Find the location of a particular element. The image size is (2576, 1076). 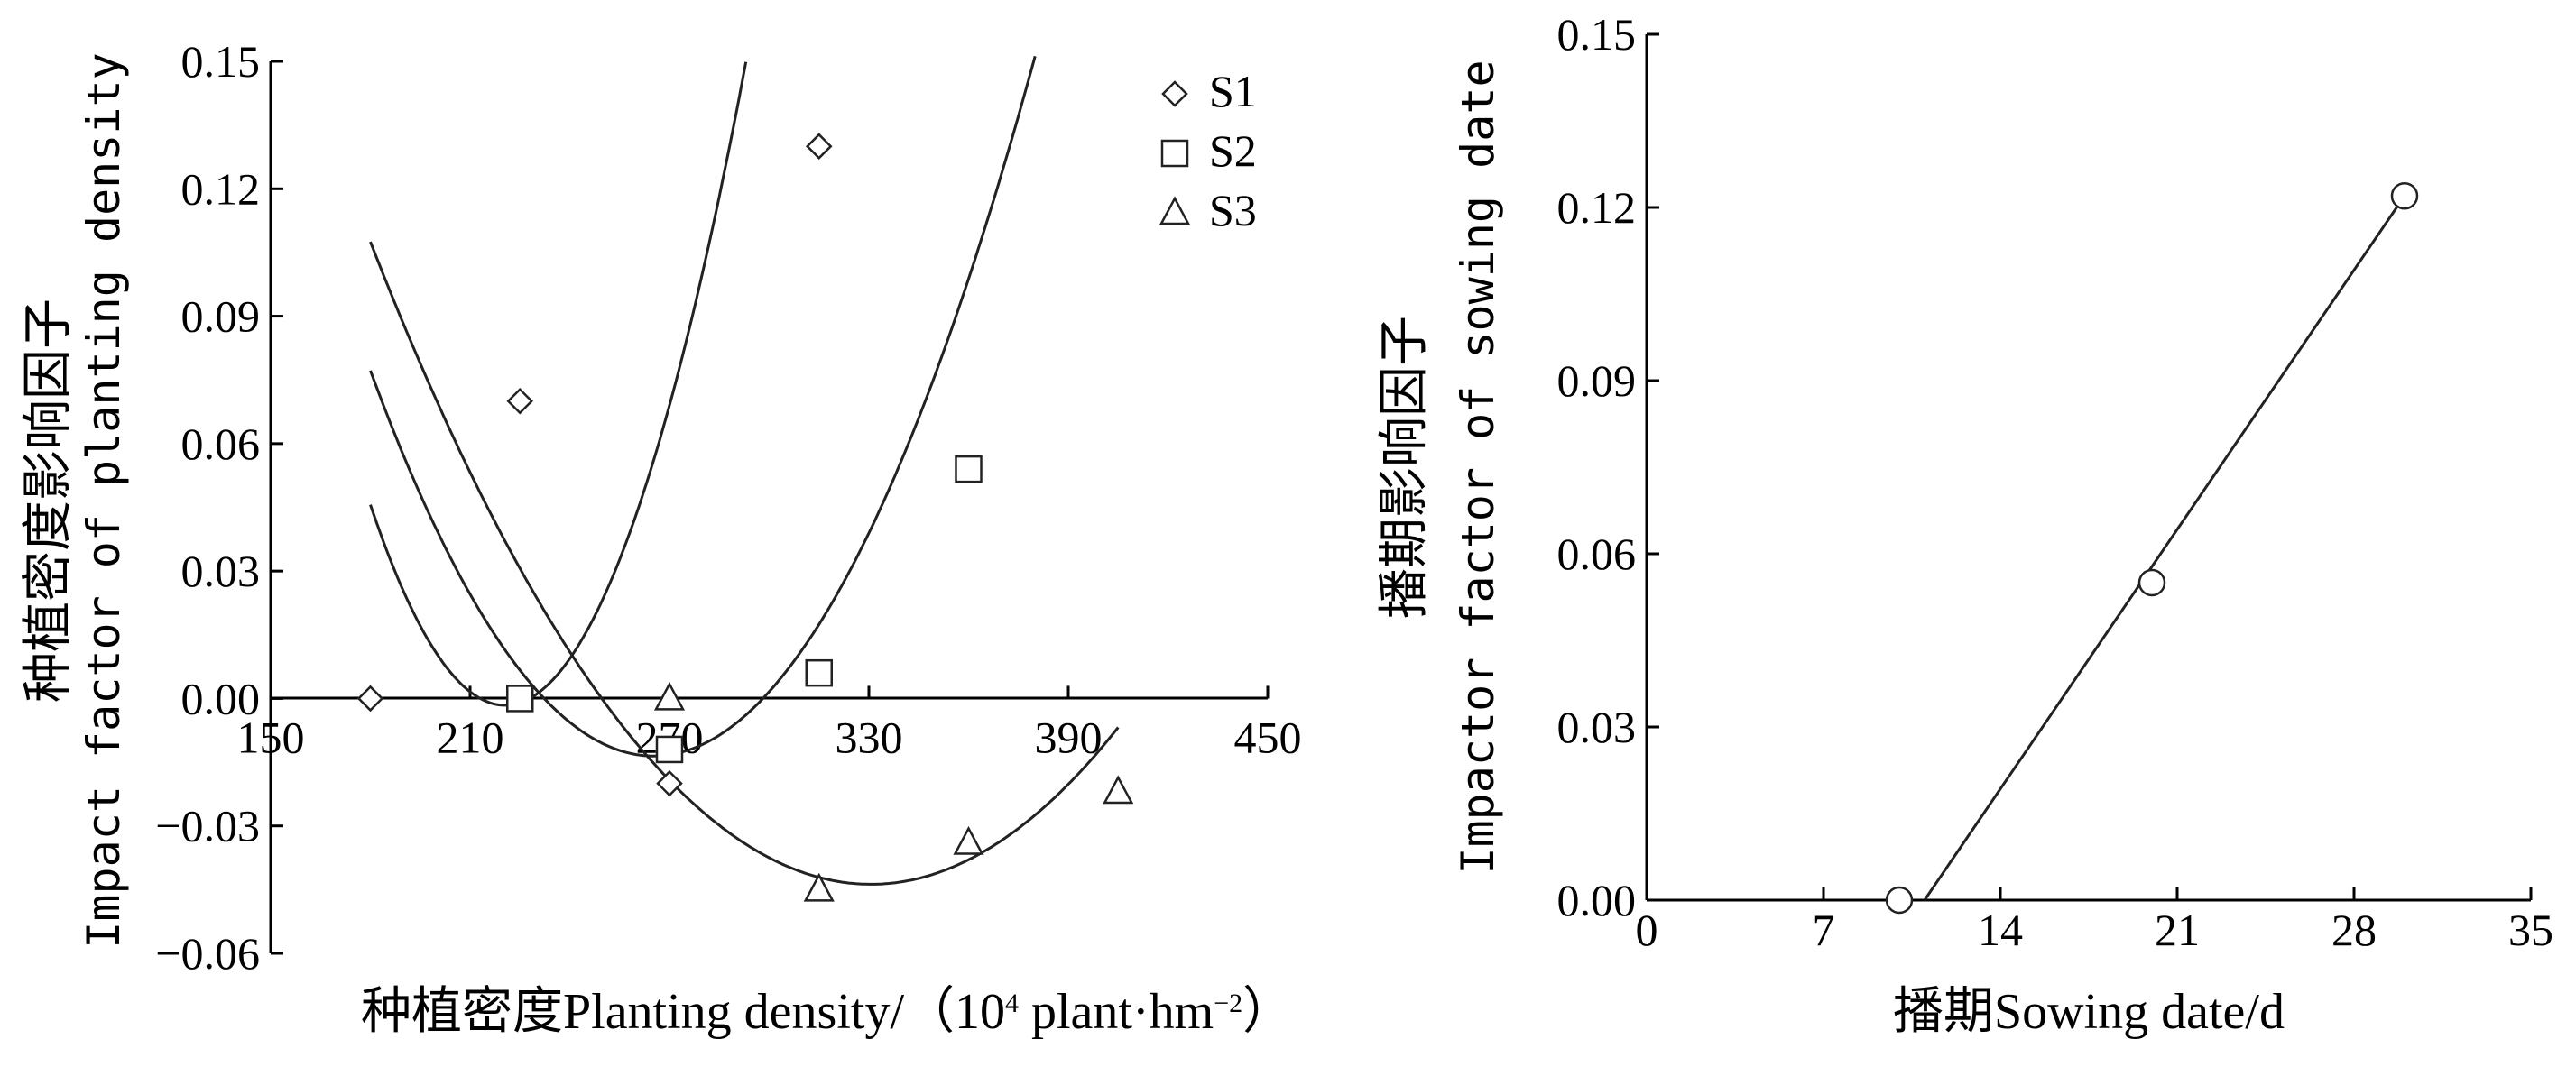

right-y-tick-label: 0.09 is located at coordinates (1597, 380).